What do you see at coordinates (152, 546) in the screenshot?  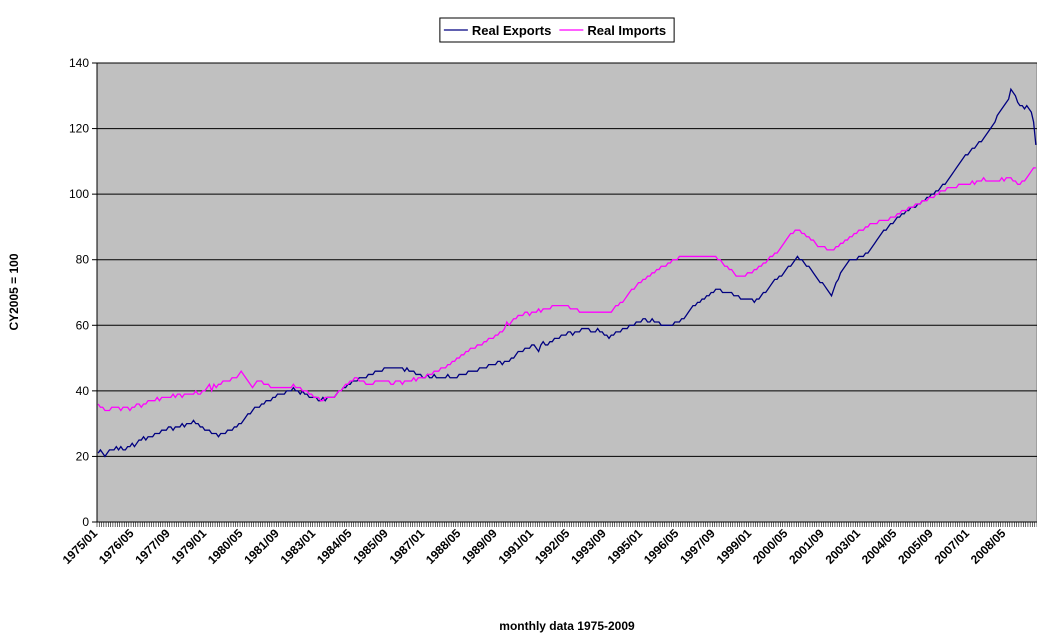 I see `x-tick-label: 1977/09` at bounding box center [152, 546].